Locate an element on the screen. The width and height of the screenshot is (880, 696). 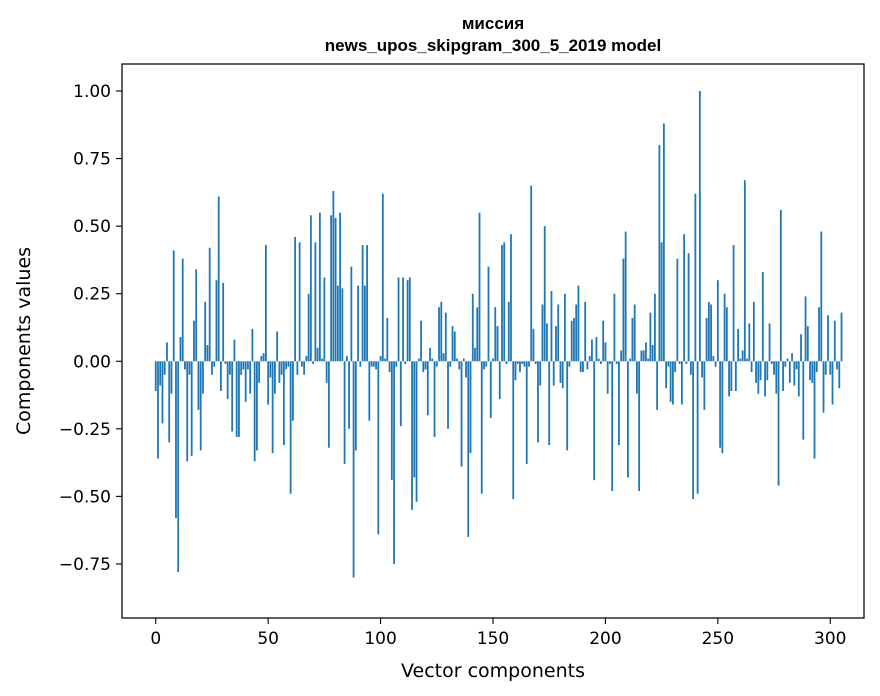
y-tick-label: −0.50 is located at coordinates (85, 497).